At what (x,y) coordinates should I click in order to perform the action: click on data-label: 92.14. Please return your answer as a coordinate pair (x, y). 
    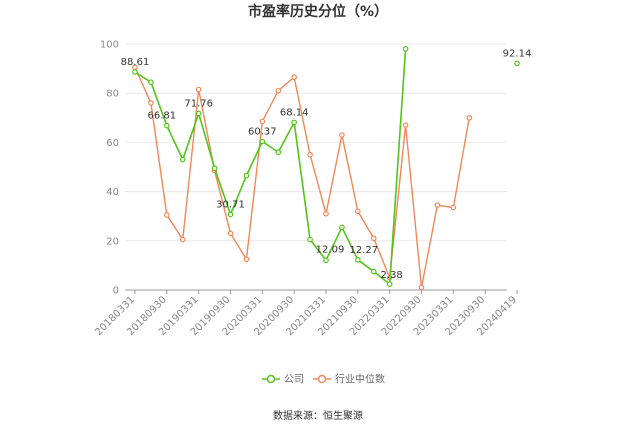
    Looking at the image, I should click on (517, 53).